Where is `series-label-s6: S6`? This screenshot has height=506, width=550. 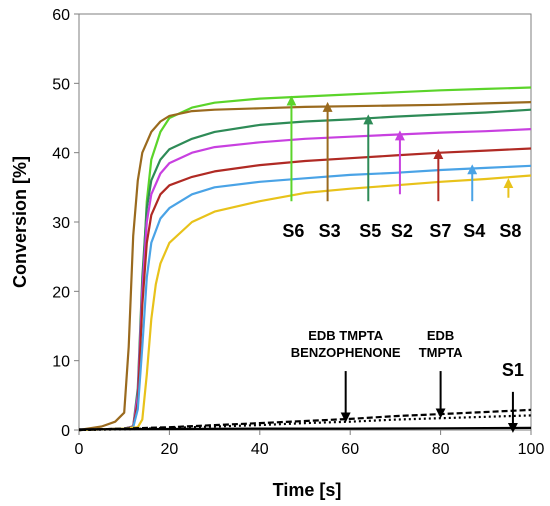 series-label-s6: S6 is located at coordinates (293, 231).